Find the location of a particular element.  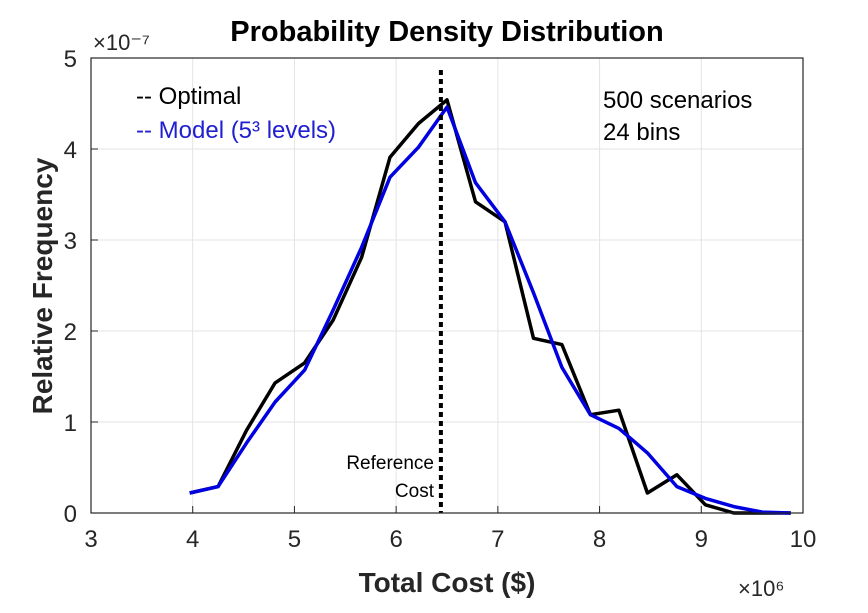

x-multiplier: ×10⁶ is located at coordinates (761, 588).